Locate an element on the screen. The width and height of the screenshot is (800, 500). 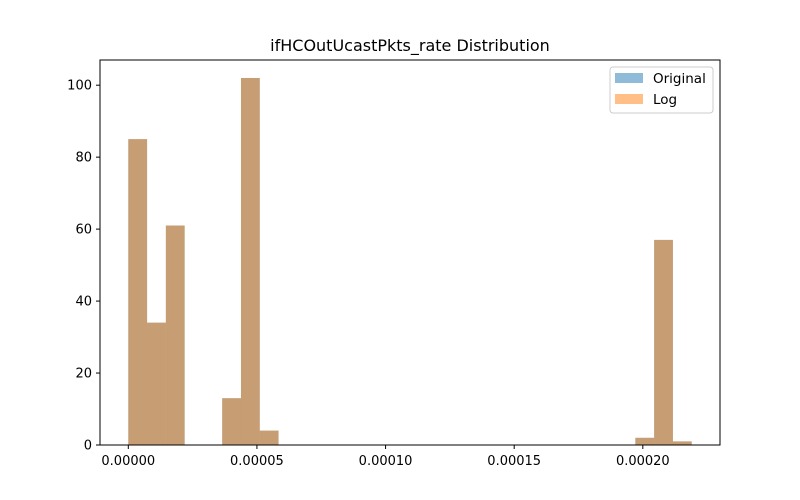
x-axis: 0.00000 0.00005 0.00010 0.00015 0.00020 is located at coordinates (385, 457).